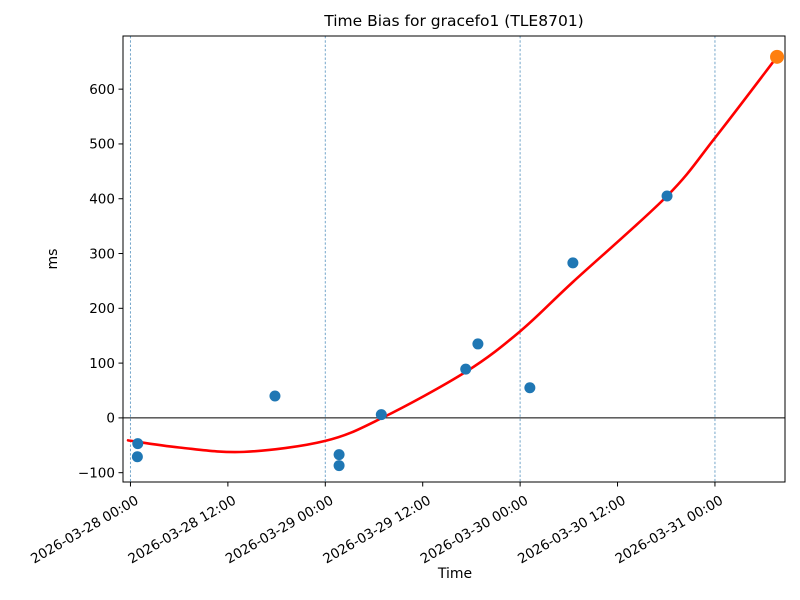 This screenshot has height=600, width=800. Describe the element at coordinates (53, 259) in the screenshot. I see `y-axis-label: ms` at that location.